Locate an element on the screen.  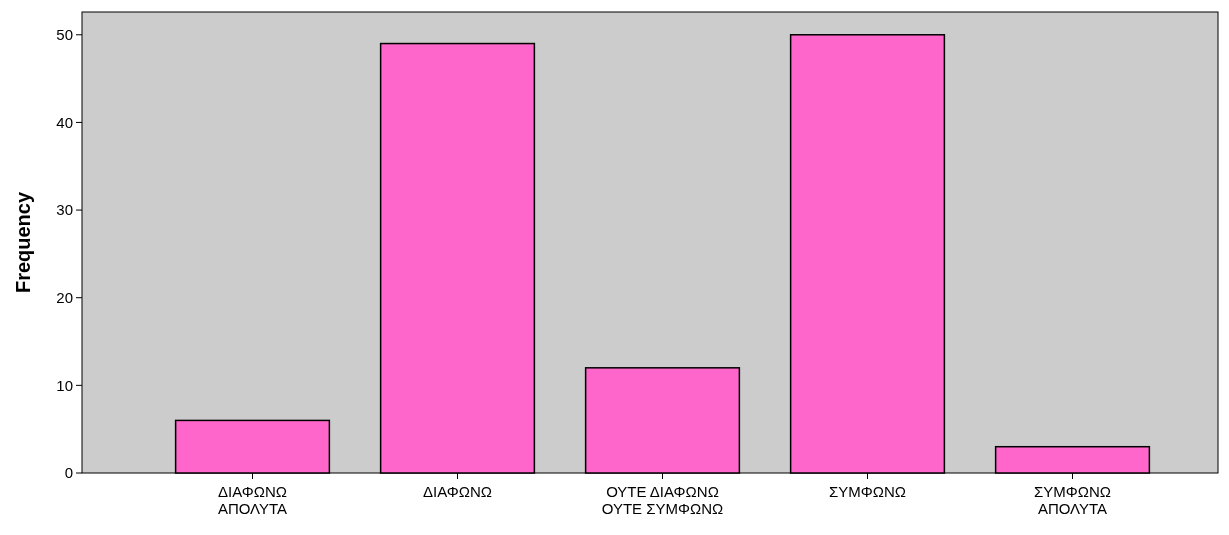
x-tick-label: ΣΥΜΦΩΝΩ is located at coordinates (867, 491).